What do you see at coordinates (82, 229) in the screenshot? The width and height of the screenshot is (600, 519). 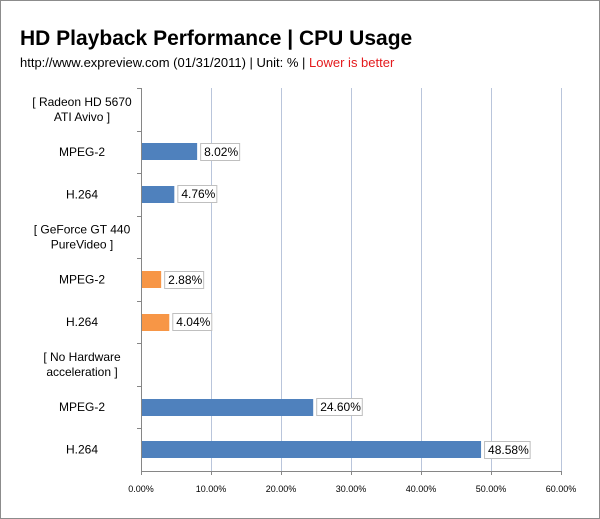 I see `category-label: [ GeForce GT 440` at bounding box center [82, 229].